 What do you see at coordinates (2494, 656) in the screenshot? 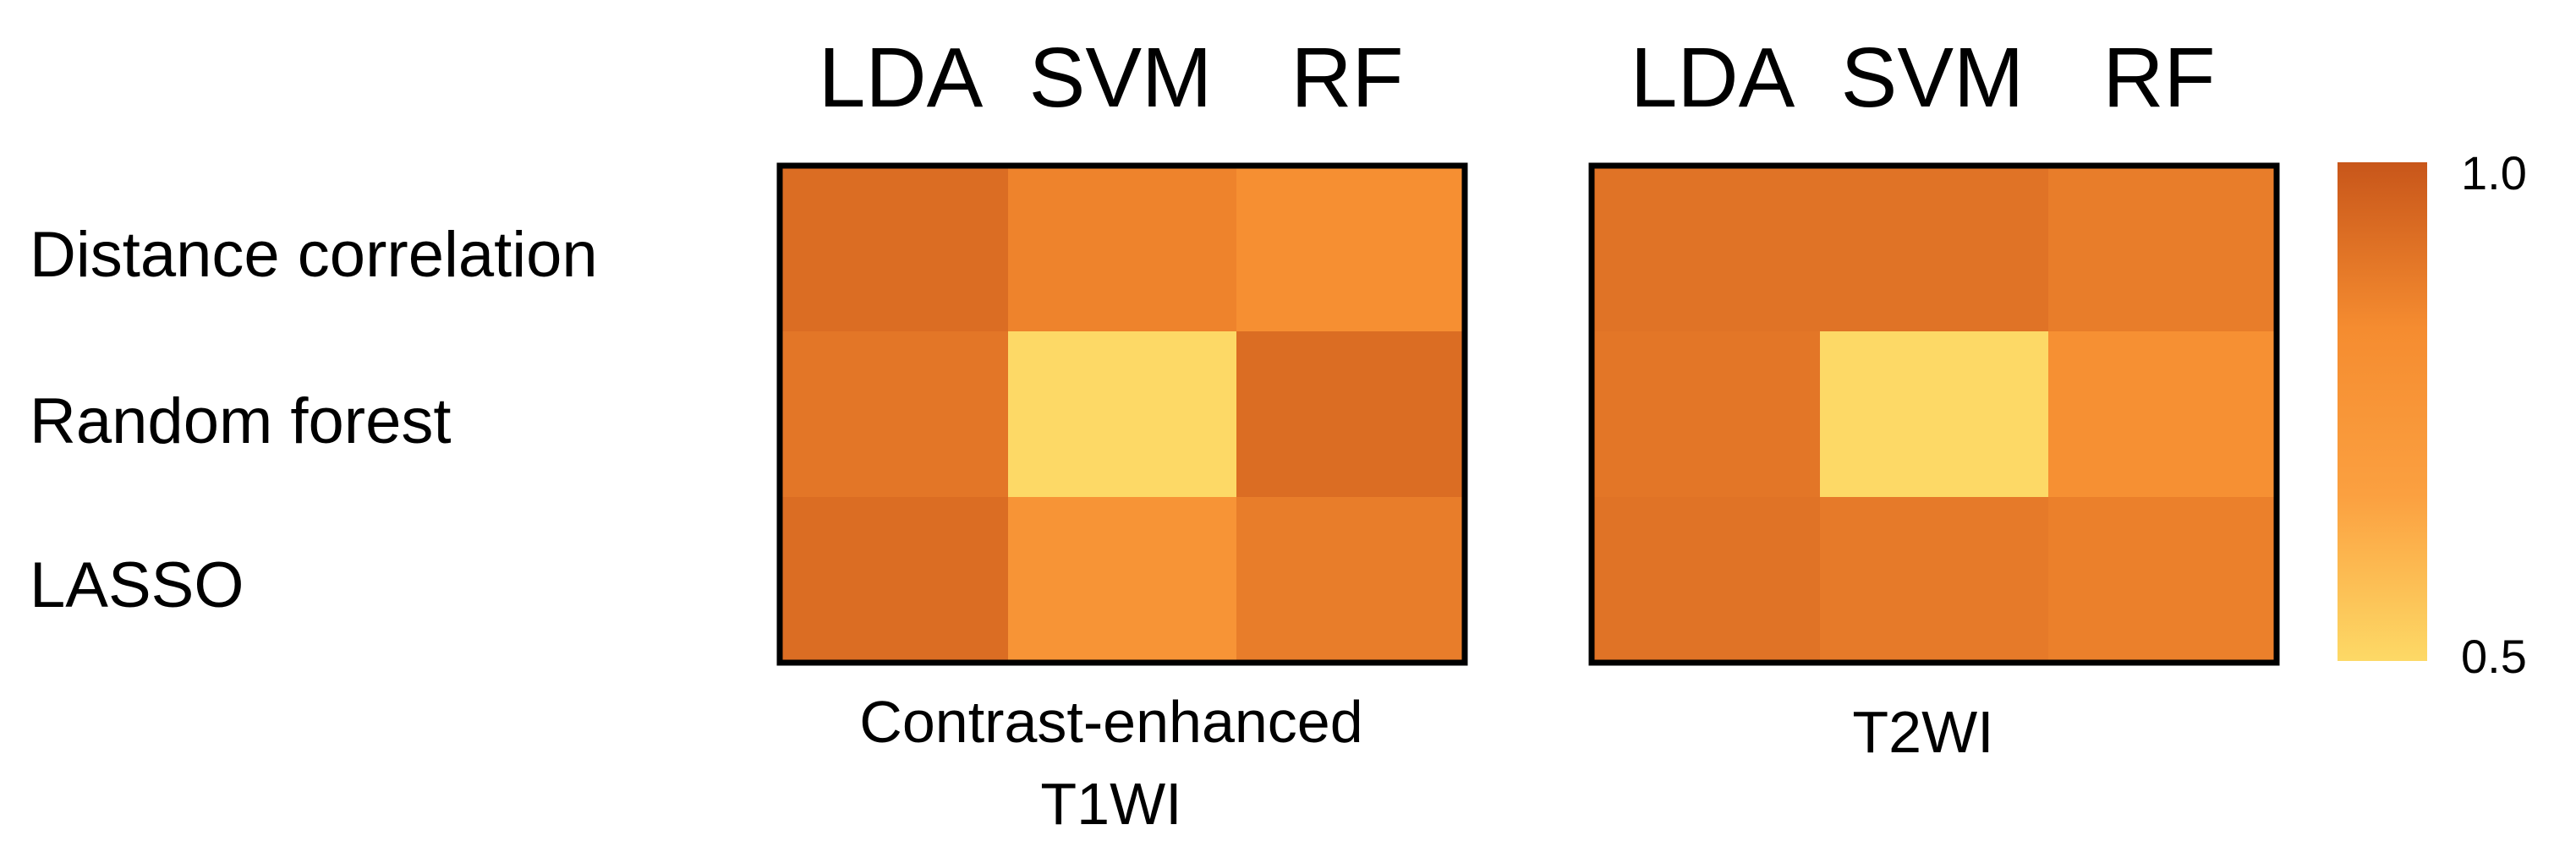
I see `colorbar-min-label: 0.5` at bounding box center [2494, 656].